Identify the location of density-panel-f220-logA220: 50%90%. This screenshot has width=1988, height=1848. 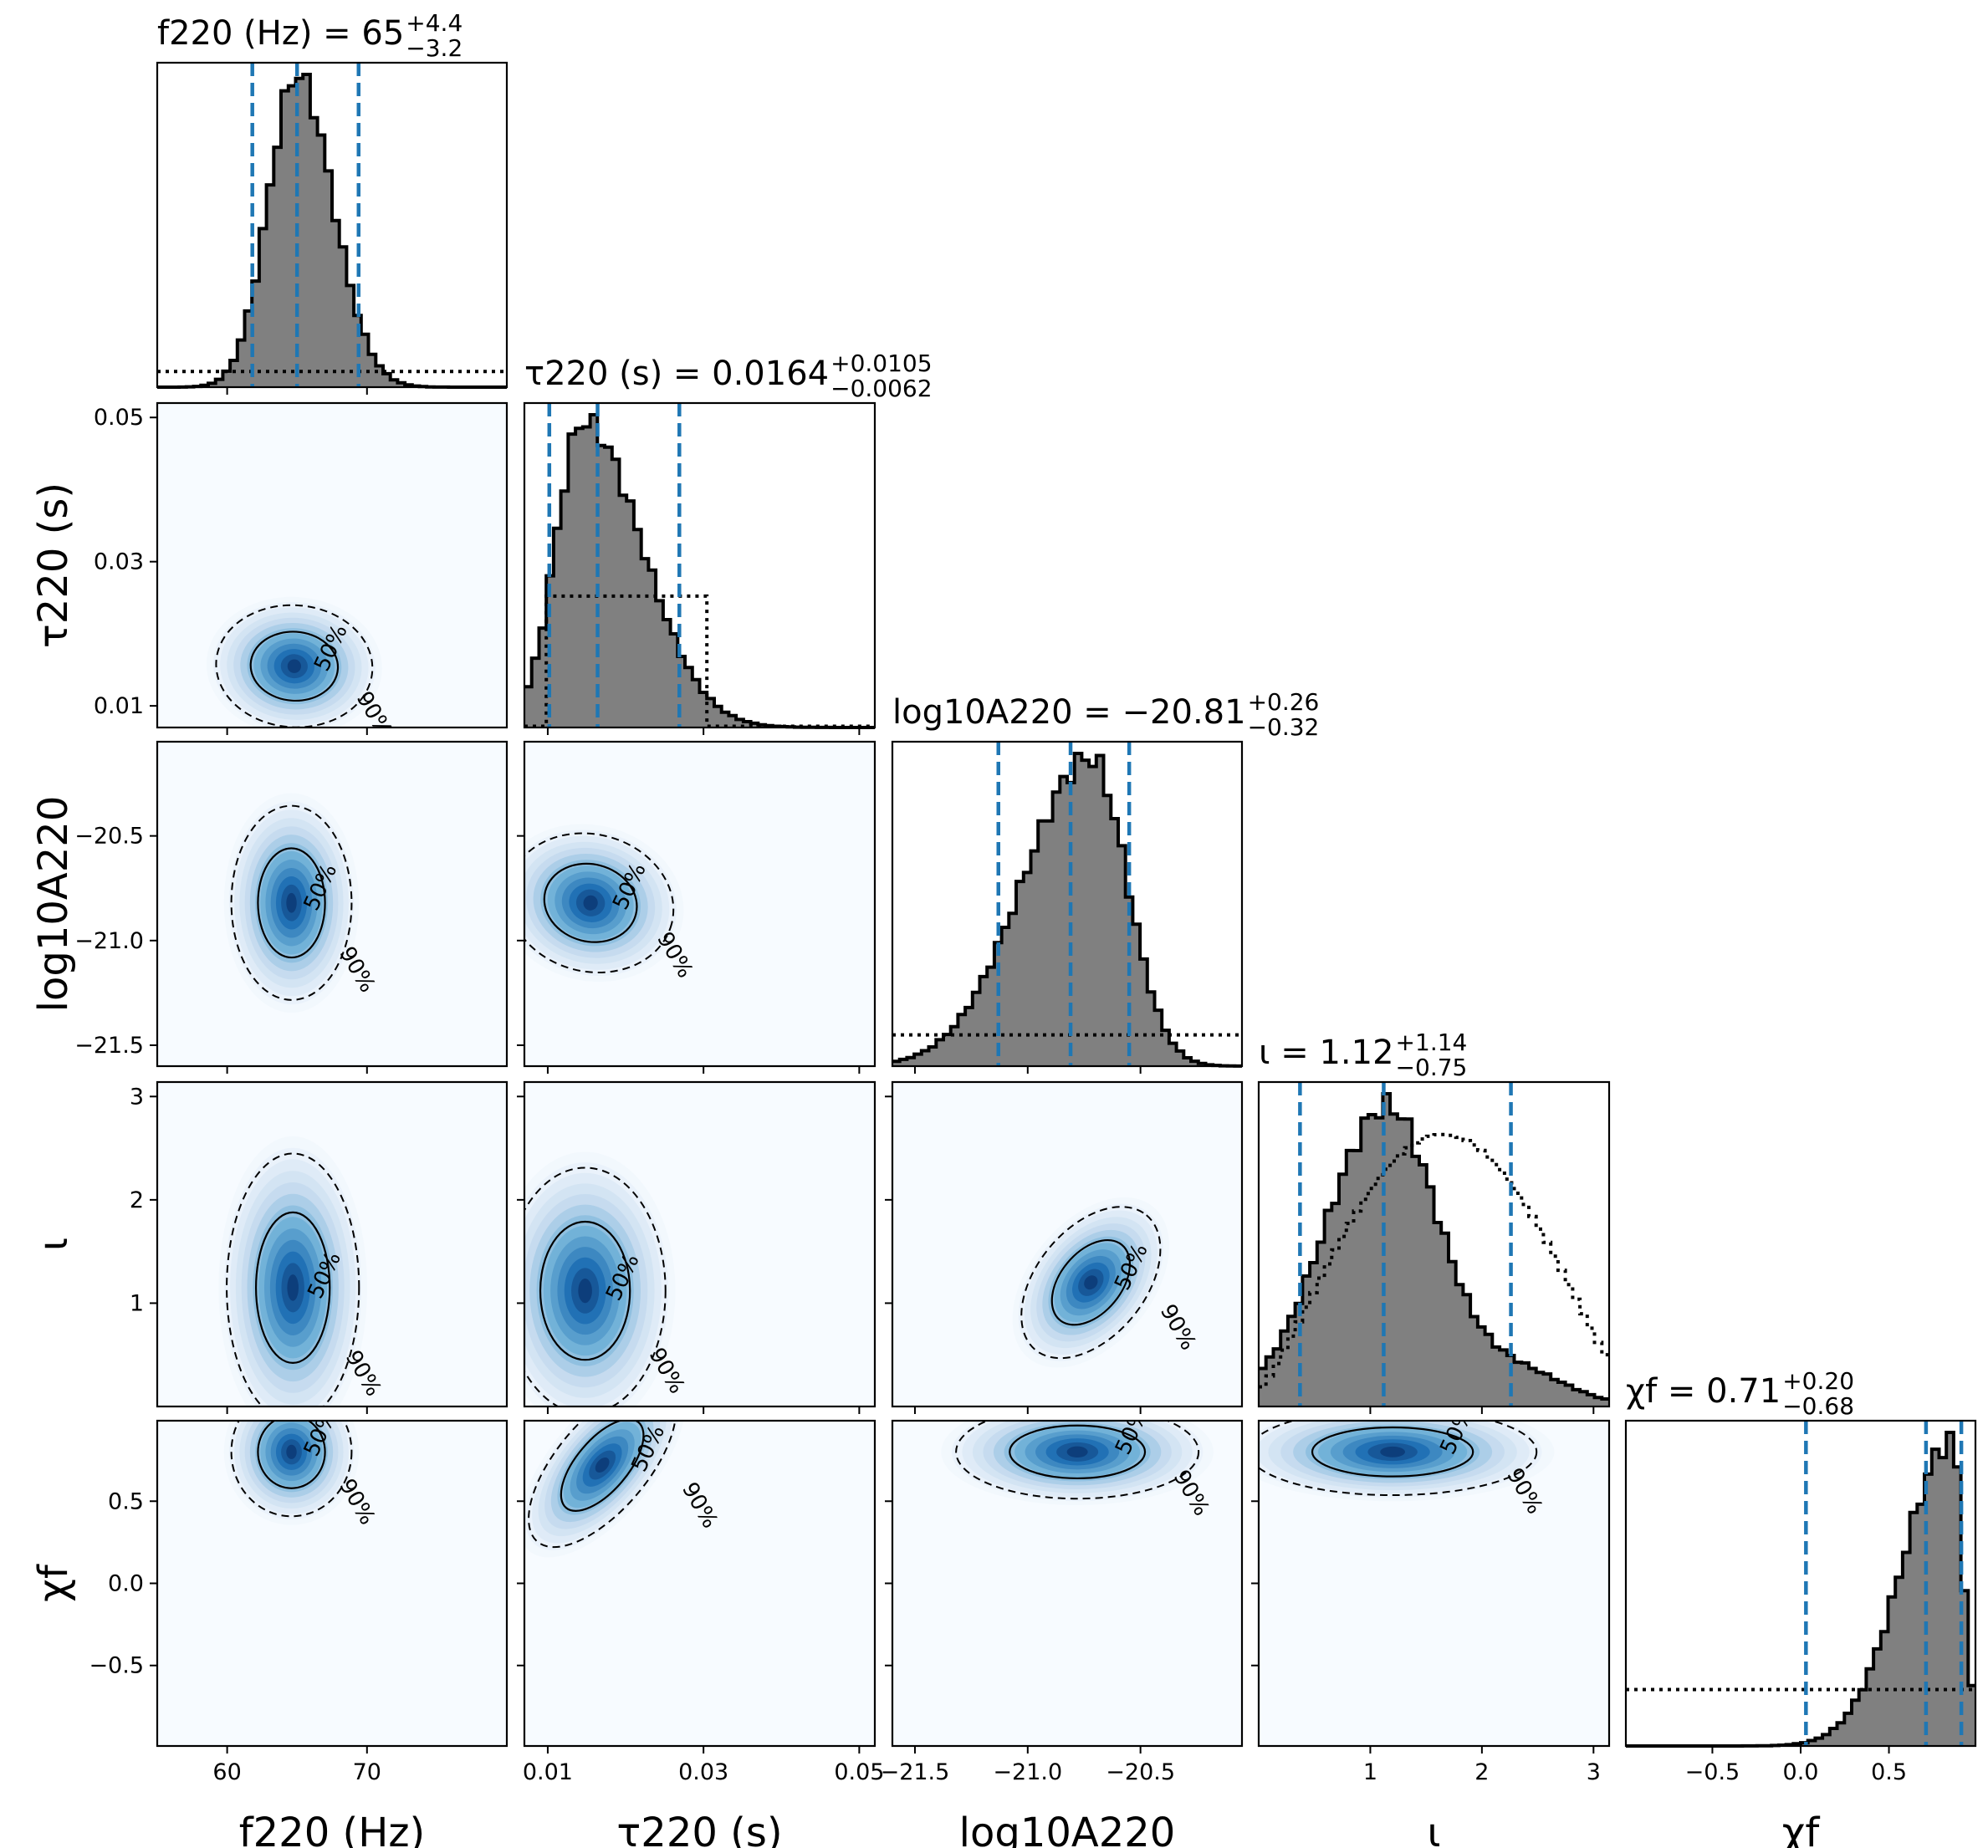
(332, 904).